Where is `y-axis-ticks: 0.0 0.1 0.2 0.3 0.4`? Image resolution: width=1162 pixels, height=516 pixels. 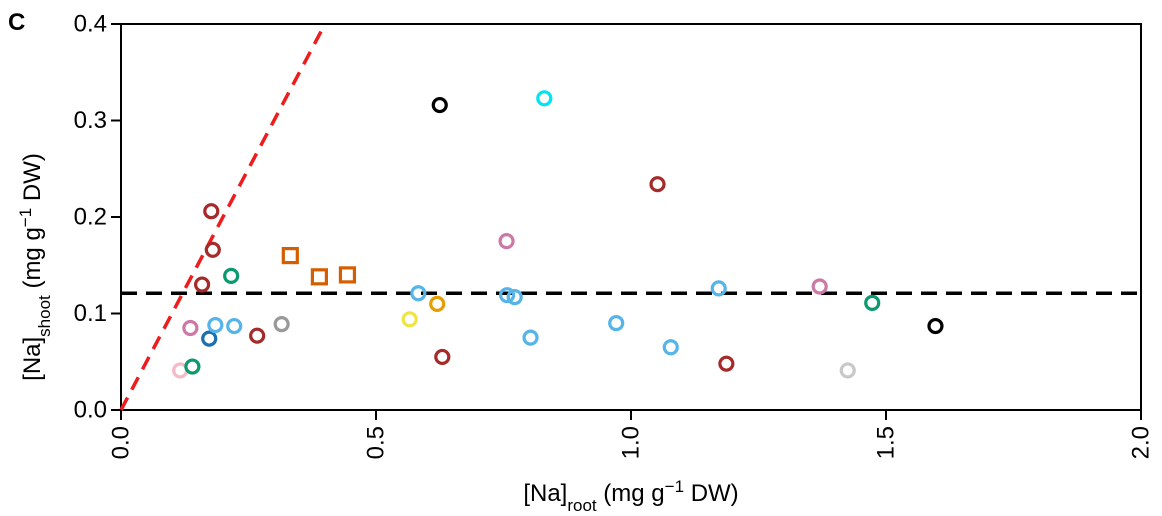 y-axis-ticks: 0.0 0.1 0.2 0.3 0.4 is located at coordinates (97, 217).